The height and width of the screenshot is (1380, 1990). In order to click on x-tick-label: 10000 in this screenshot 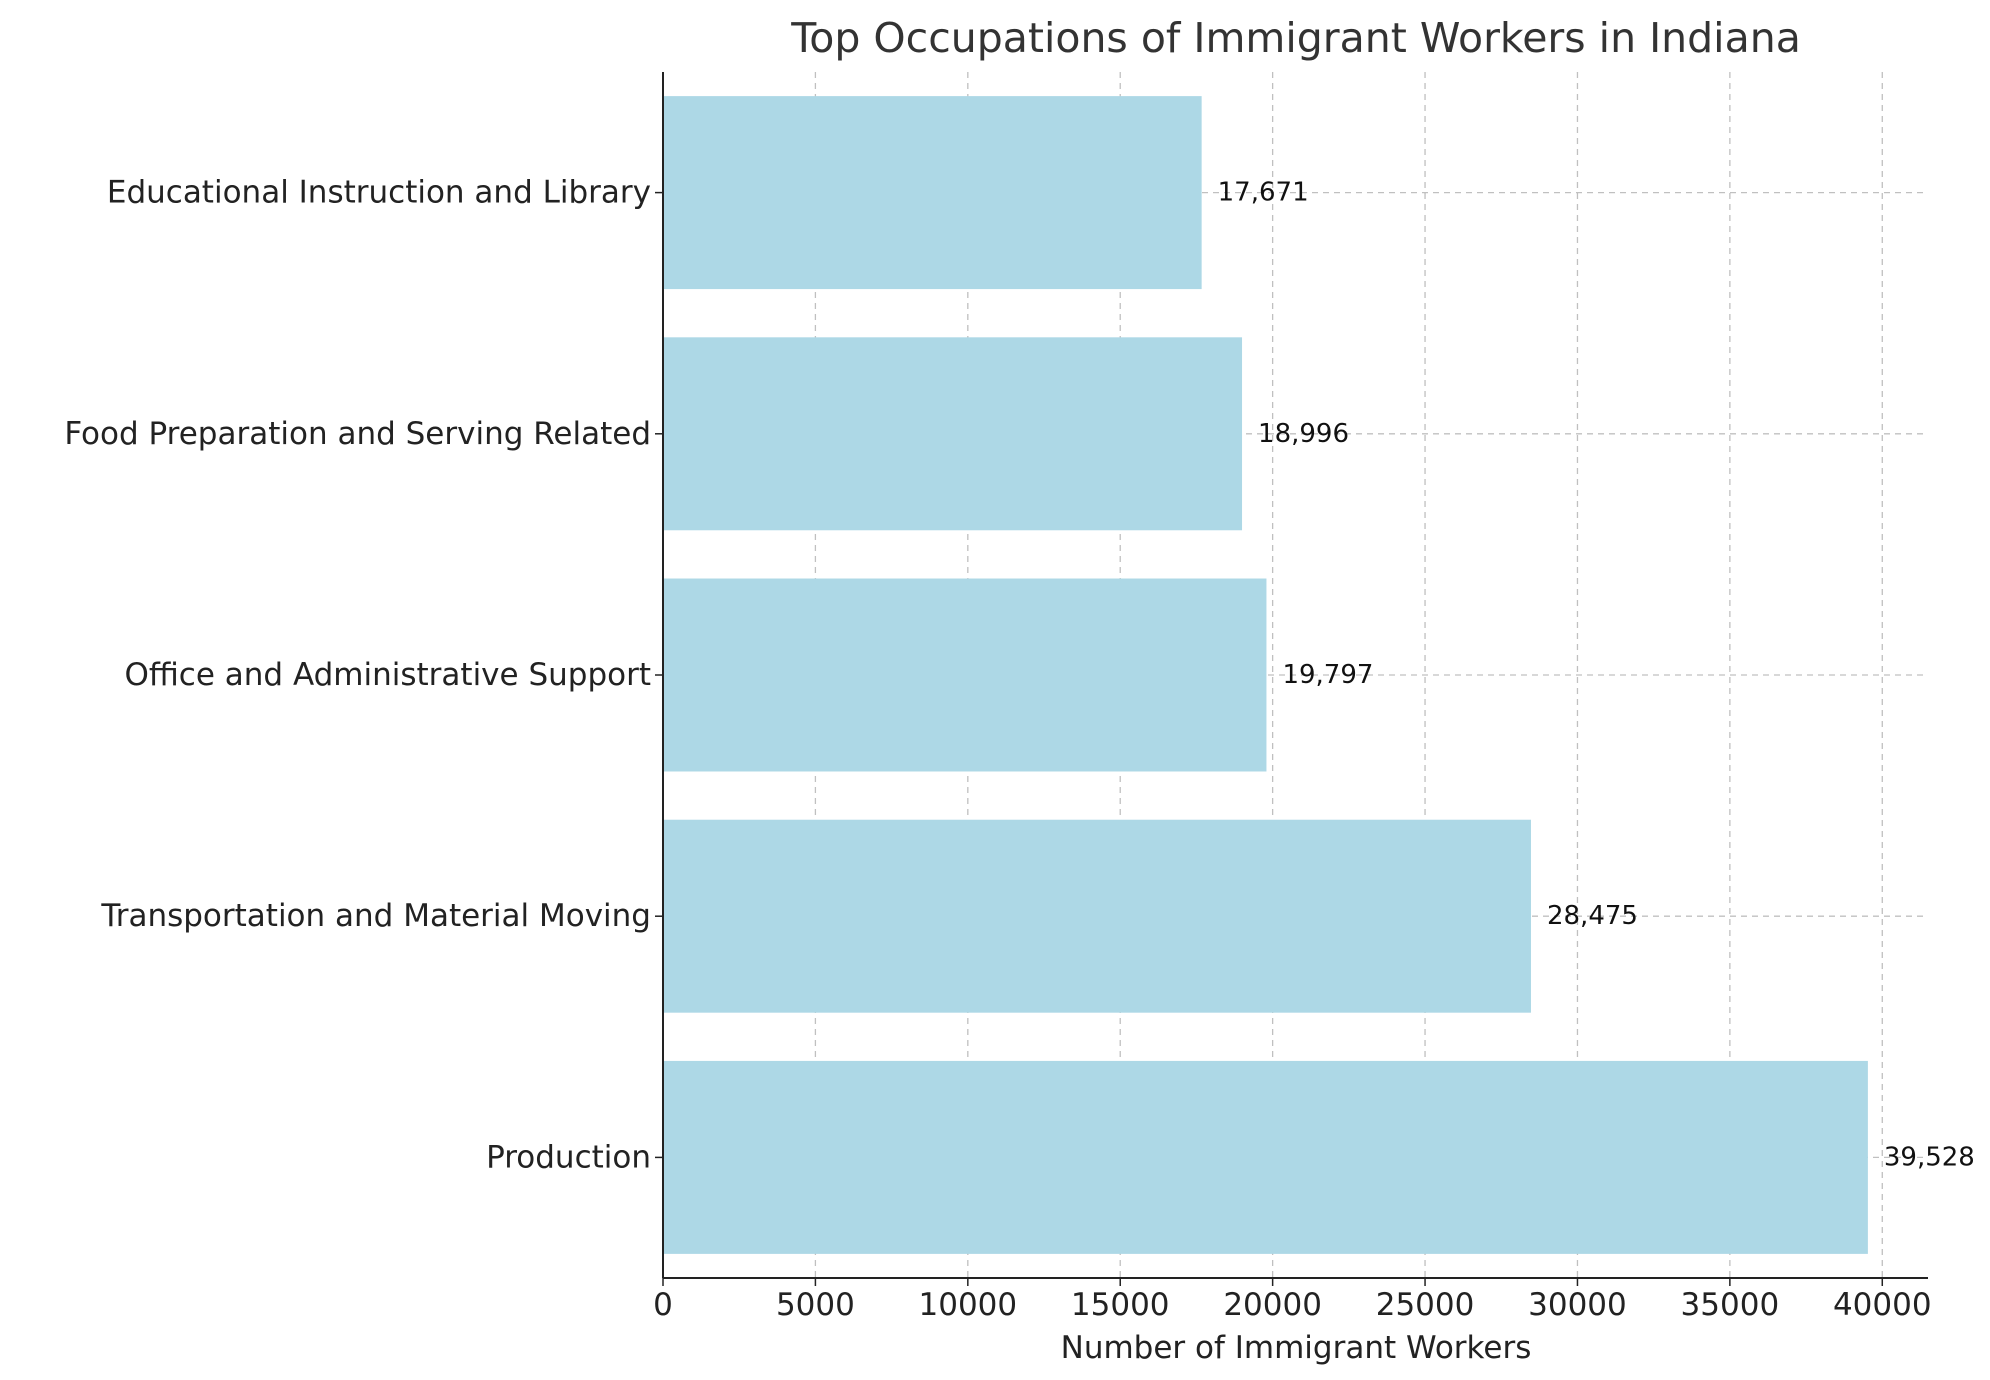, I will do `click(968, 1305)`.